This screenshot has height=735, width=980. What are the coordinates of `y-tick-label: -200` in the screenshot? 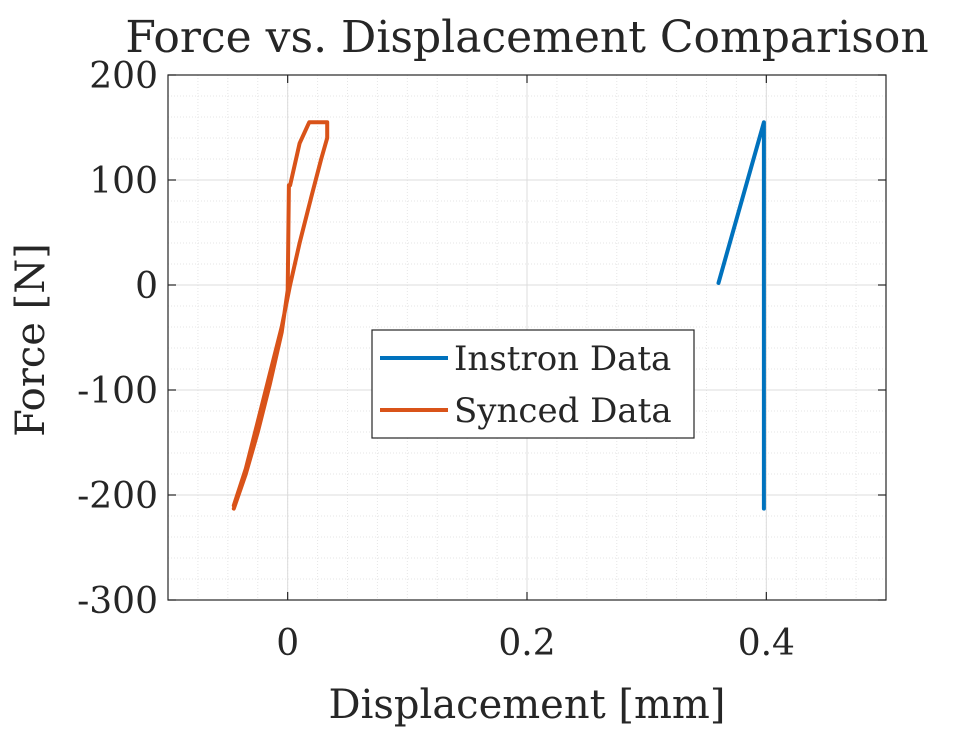 It's located at (117, 496).